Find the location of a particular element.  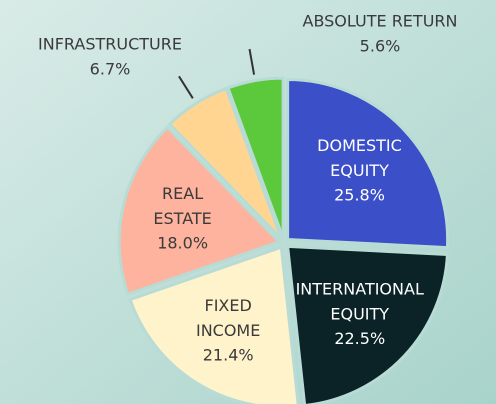

slice-value-label: 25.8% is located at coordinates (359, 195).